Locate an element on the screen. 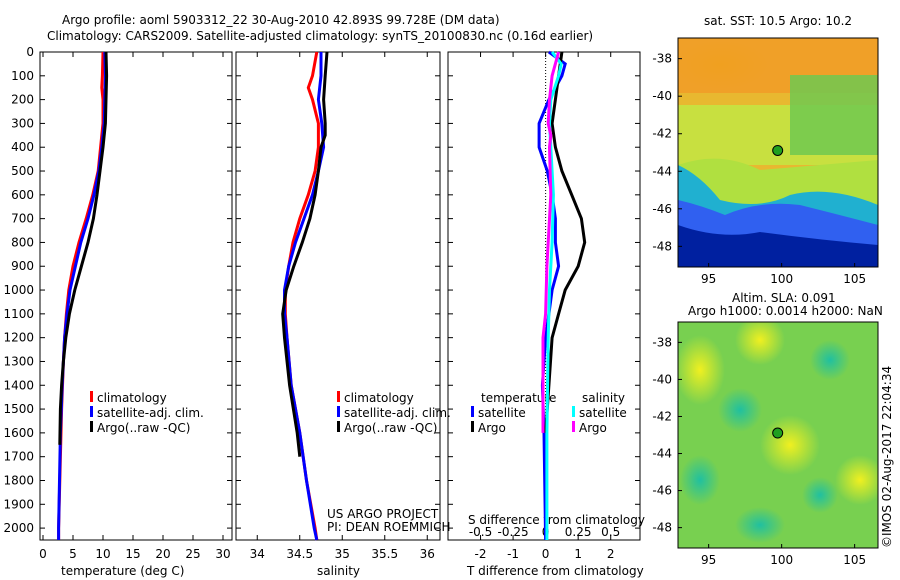  depth-tick-label: 700 is located at coordinates (22, 219).